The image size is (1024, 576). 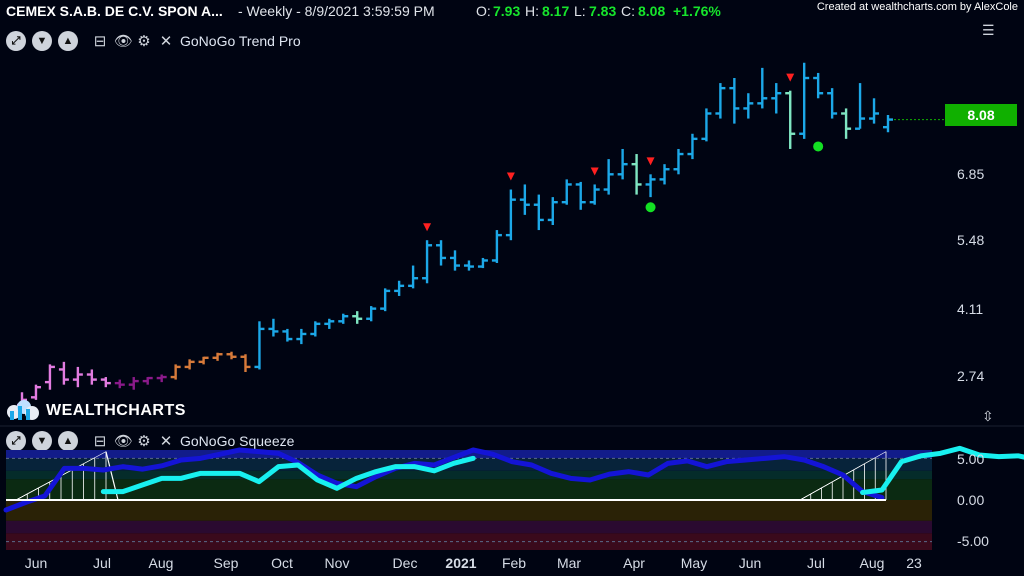 I want to click on x-tick-label: Jul, so click(x=102, y=563).